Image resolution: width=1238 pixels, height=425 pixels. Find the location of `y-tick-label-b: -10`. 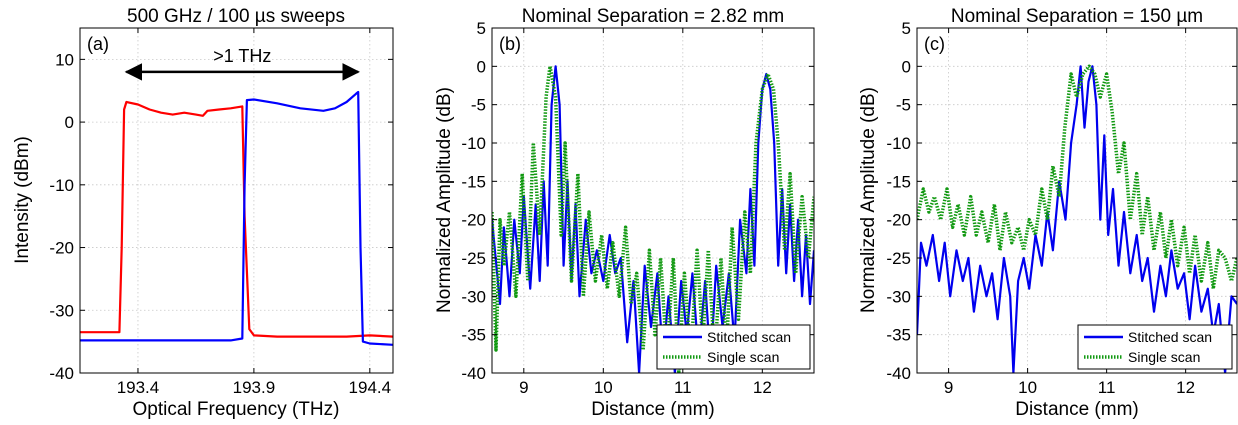

y-tick-label-b: -10 is located at coordinates (473, 143).